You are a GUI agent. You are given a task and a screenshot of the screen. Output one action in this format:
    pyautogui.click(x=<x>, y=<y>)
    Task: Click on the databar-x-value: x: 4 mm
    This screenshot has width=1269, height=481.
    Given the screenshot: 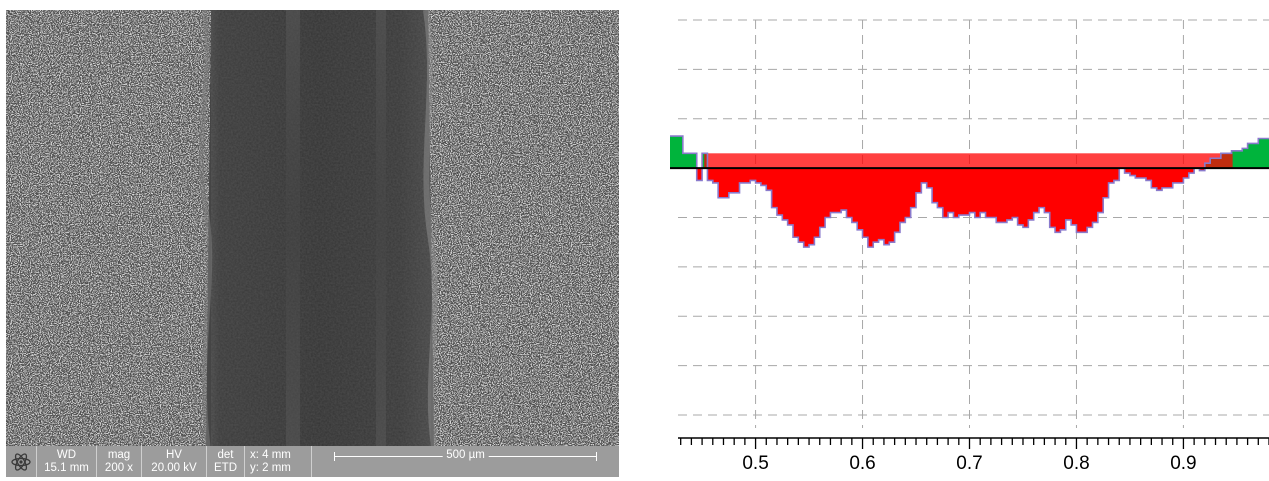 What is the action you would take?
    pyautogui.click(x=270, y=454)
    